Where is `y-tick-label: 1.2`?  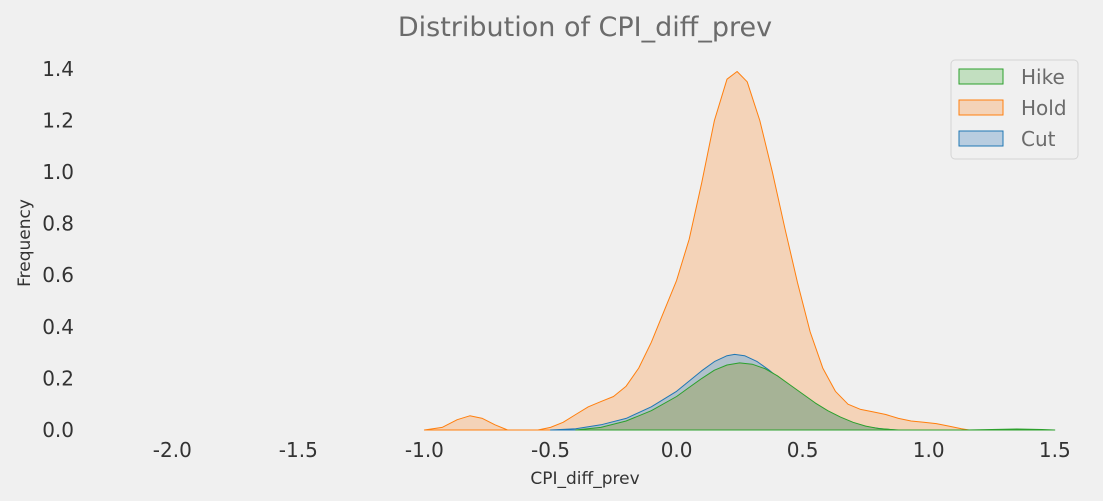
y-tick-label: 1.2 is located at coordinates (58, 121).